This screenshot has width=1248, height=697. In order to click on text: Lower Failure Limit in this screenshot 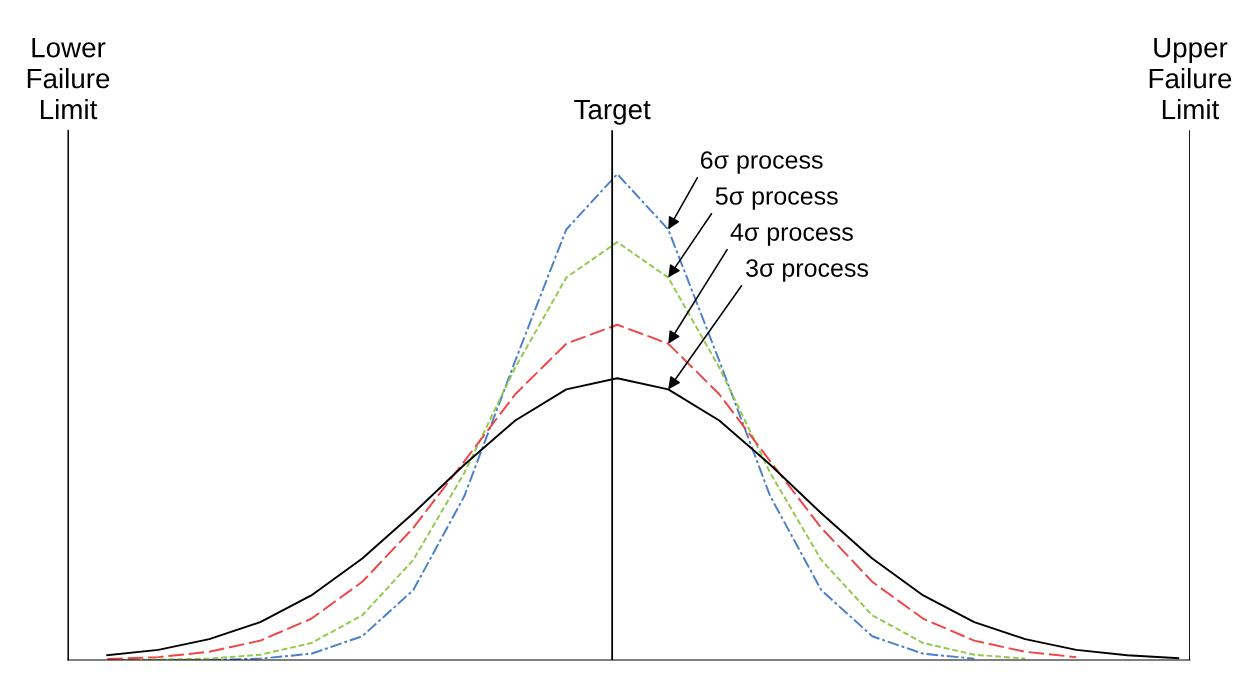, I will do `click(68, 79)`.